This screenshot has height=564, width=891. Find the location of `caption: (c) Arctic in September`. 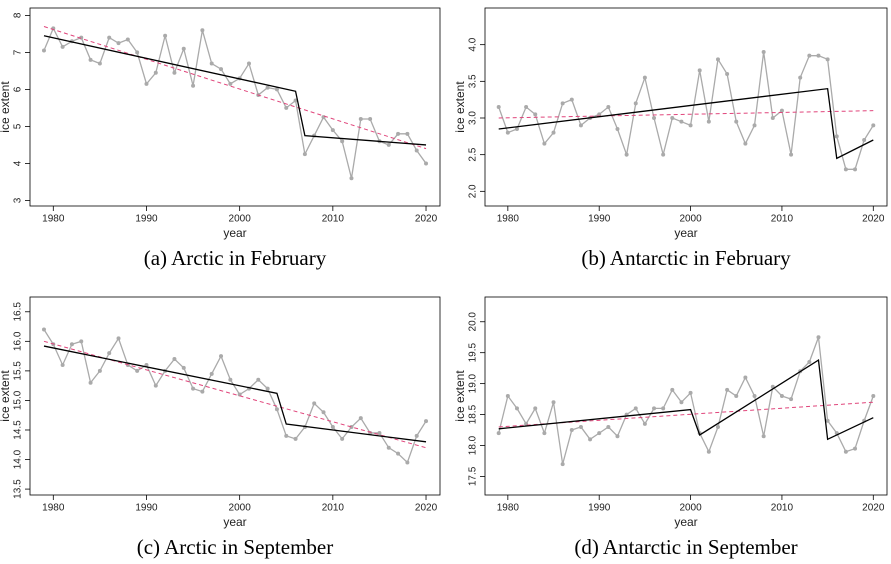

caption: (c) Arctic in September is located at coordinates (235, 547).